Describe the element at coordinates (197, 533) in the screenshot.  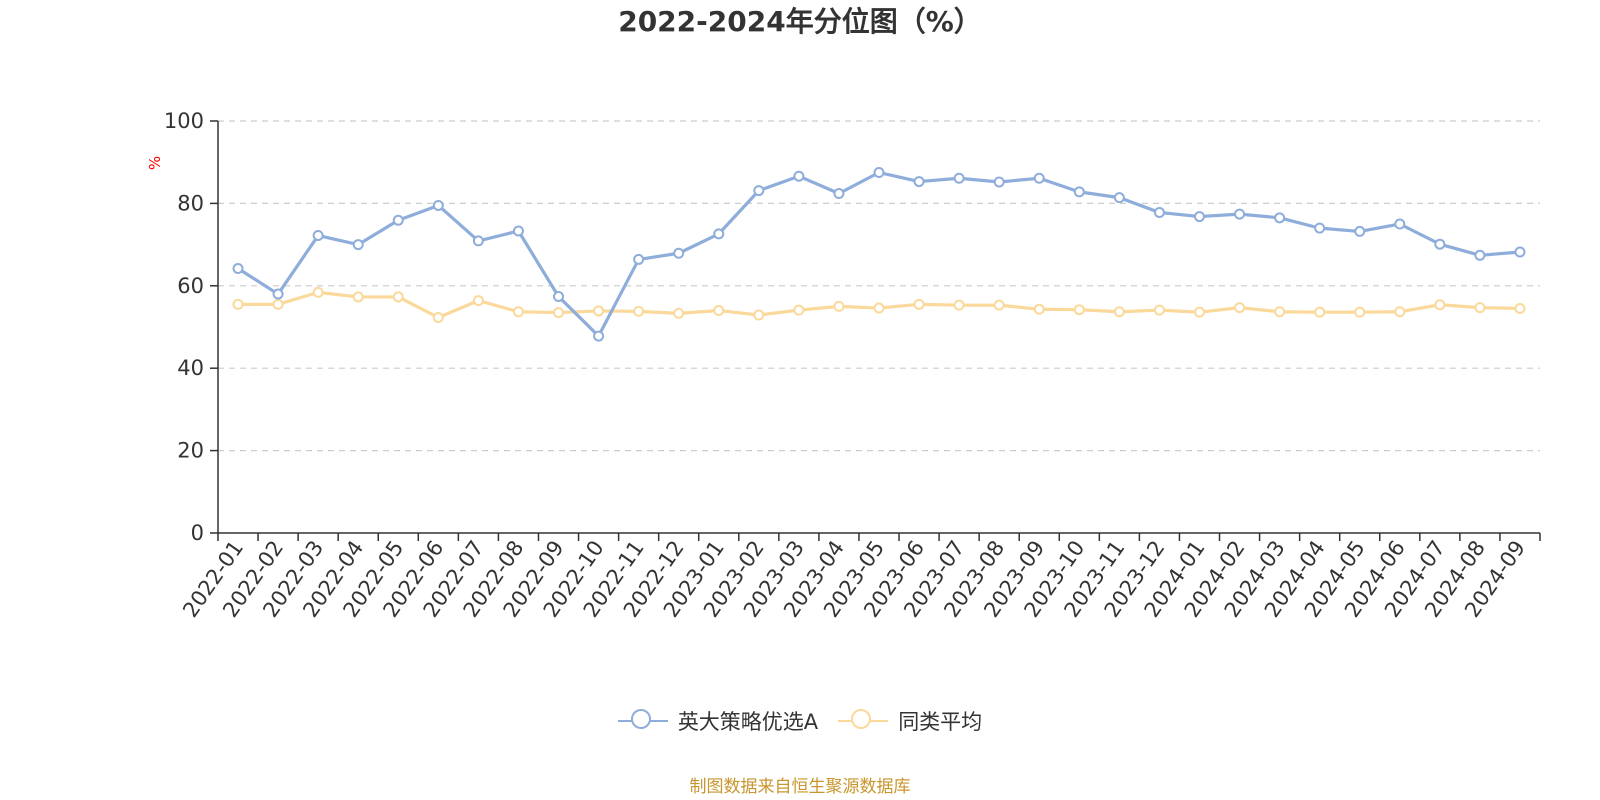
I see `y-tick-label: 0` at that location.